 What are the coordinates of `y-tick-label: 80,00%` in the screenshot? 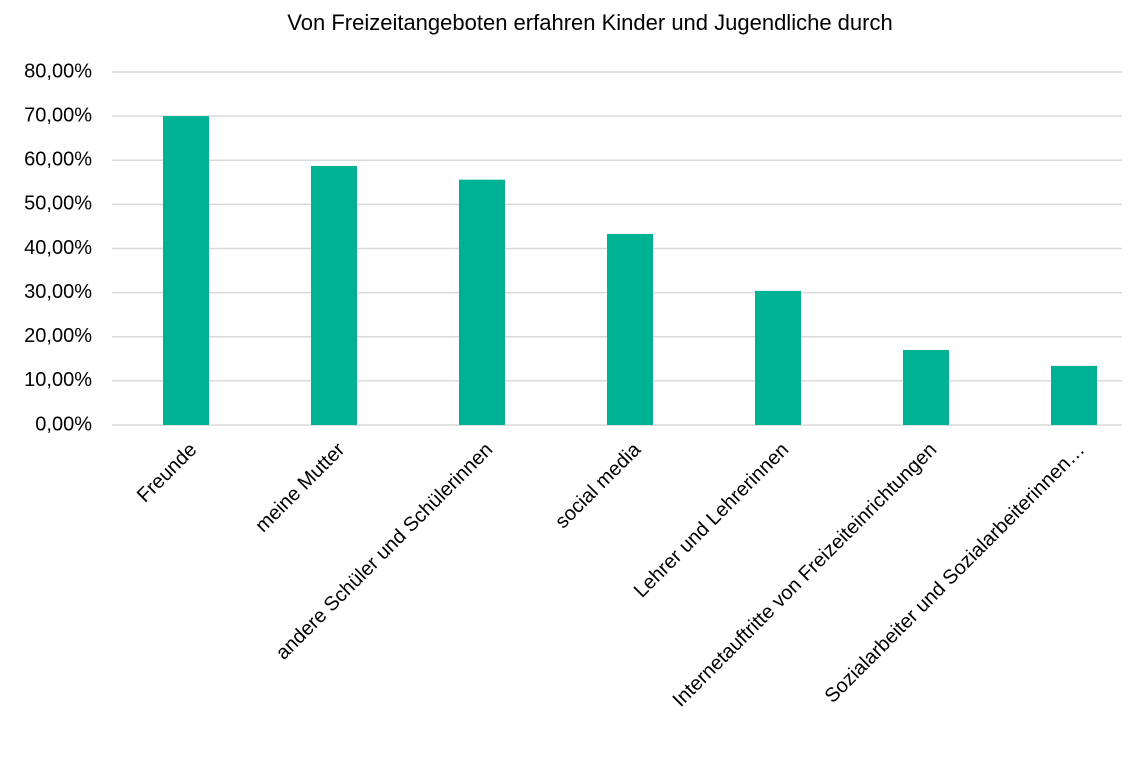 It's located at (58, 71).